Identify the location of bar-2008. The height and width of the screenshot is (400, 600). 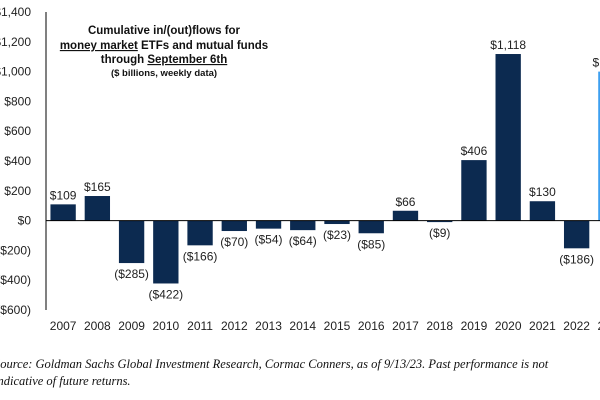
(97, 208).